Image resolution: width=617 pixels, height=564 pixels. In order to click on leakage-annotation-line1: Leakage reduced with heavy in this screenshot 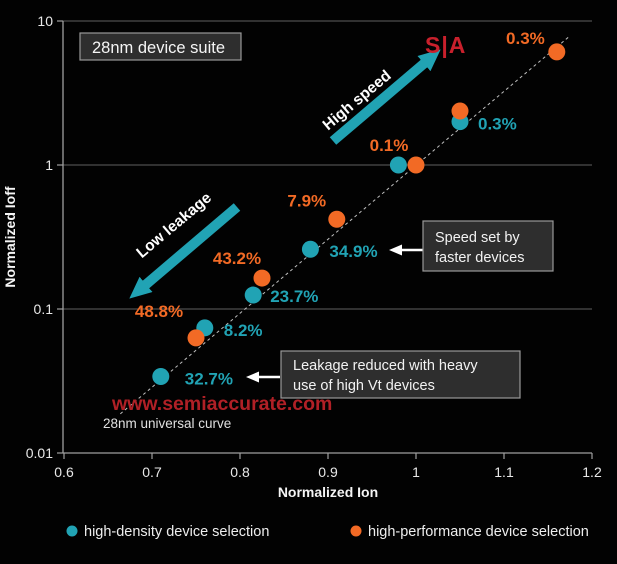, I will do `click(385, 366)`.